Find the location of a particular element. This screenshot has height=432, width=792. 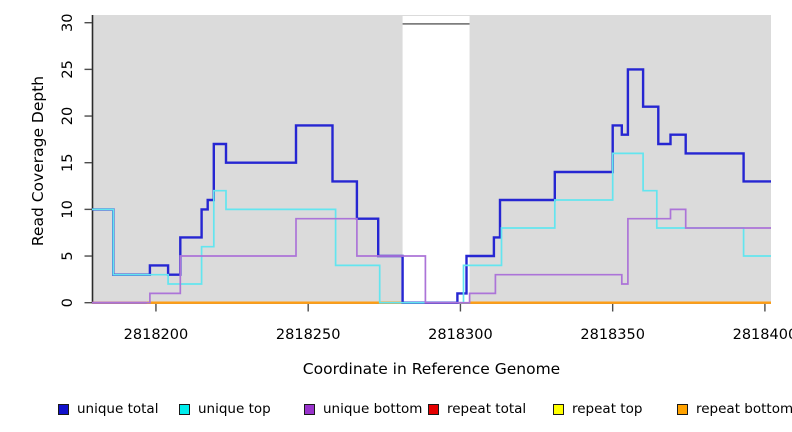

y-tick-label: 10 is located at coordinates (68, 209).